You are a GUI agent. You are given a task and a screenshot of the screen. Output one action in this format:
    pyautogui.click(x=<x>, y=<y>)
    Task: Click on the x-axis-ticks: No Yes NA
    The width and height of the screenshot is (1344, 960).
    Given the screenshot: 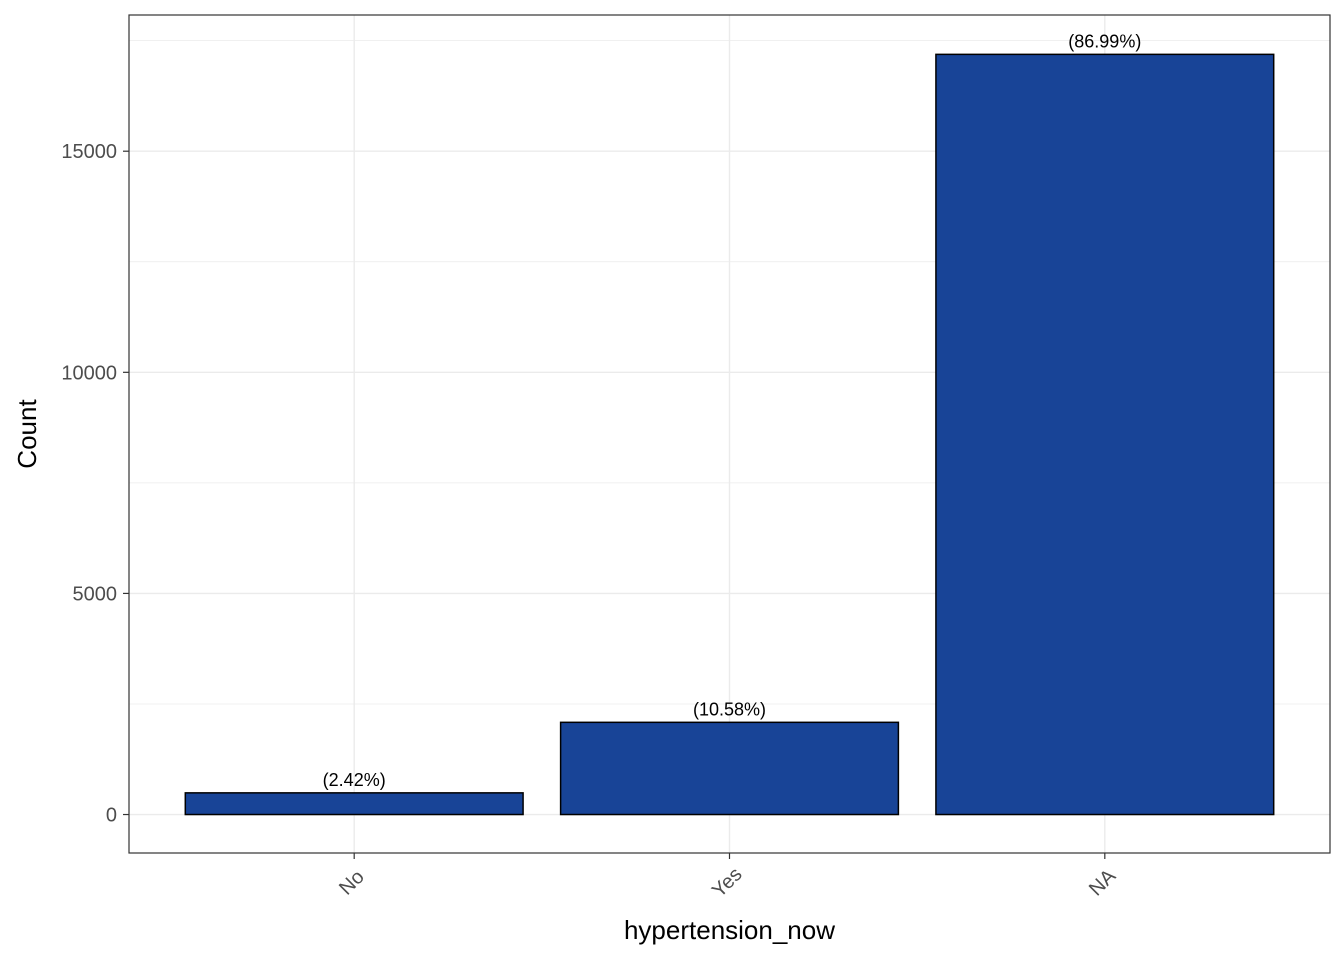 What is the action you would take?
    pyautogui.click(x=728, y=877)
    